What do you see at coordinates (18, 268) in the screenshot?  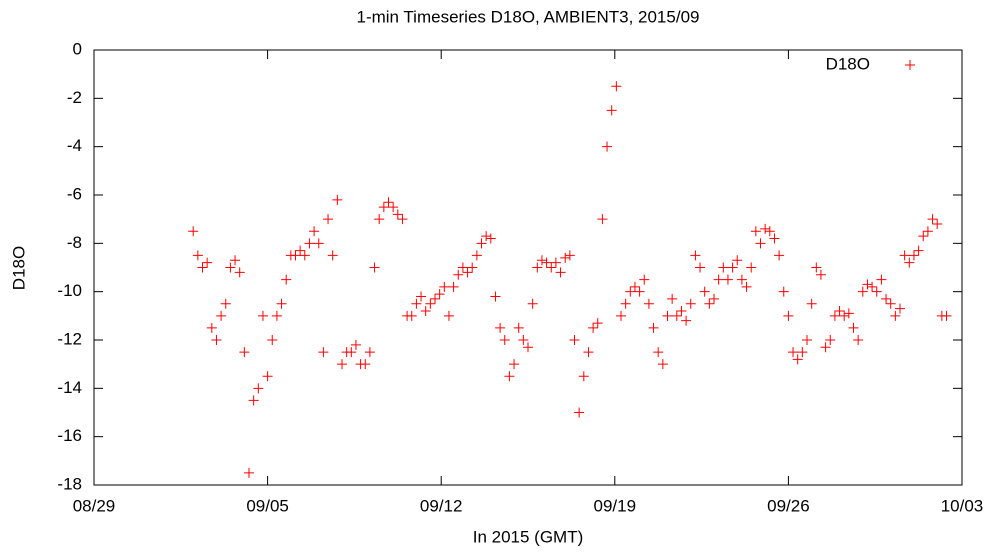 I see `y-axis-label: D18O` at bounding box center [18, 268].